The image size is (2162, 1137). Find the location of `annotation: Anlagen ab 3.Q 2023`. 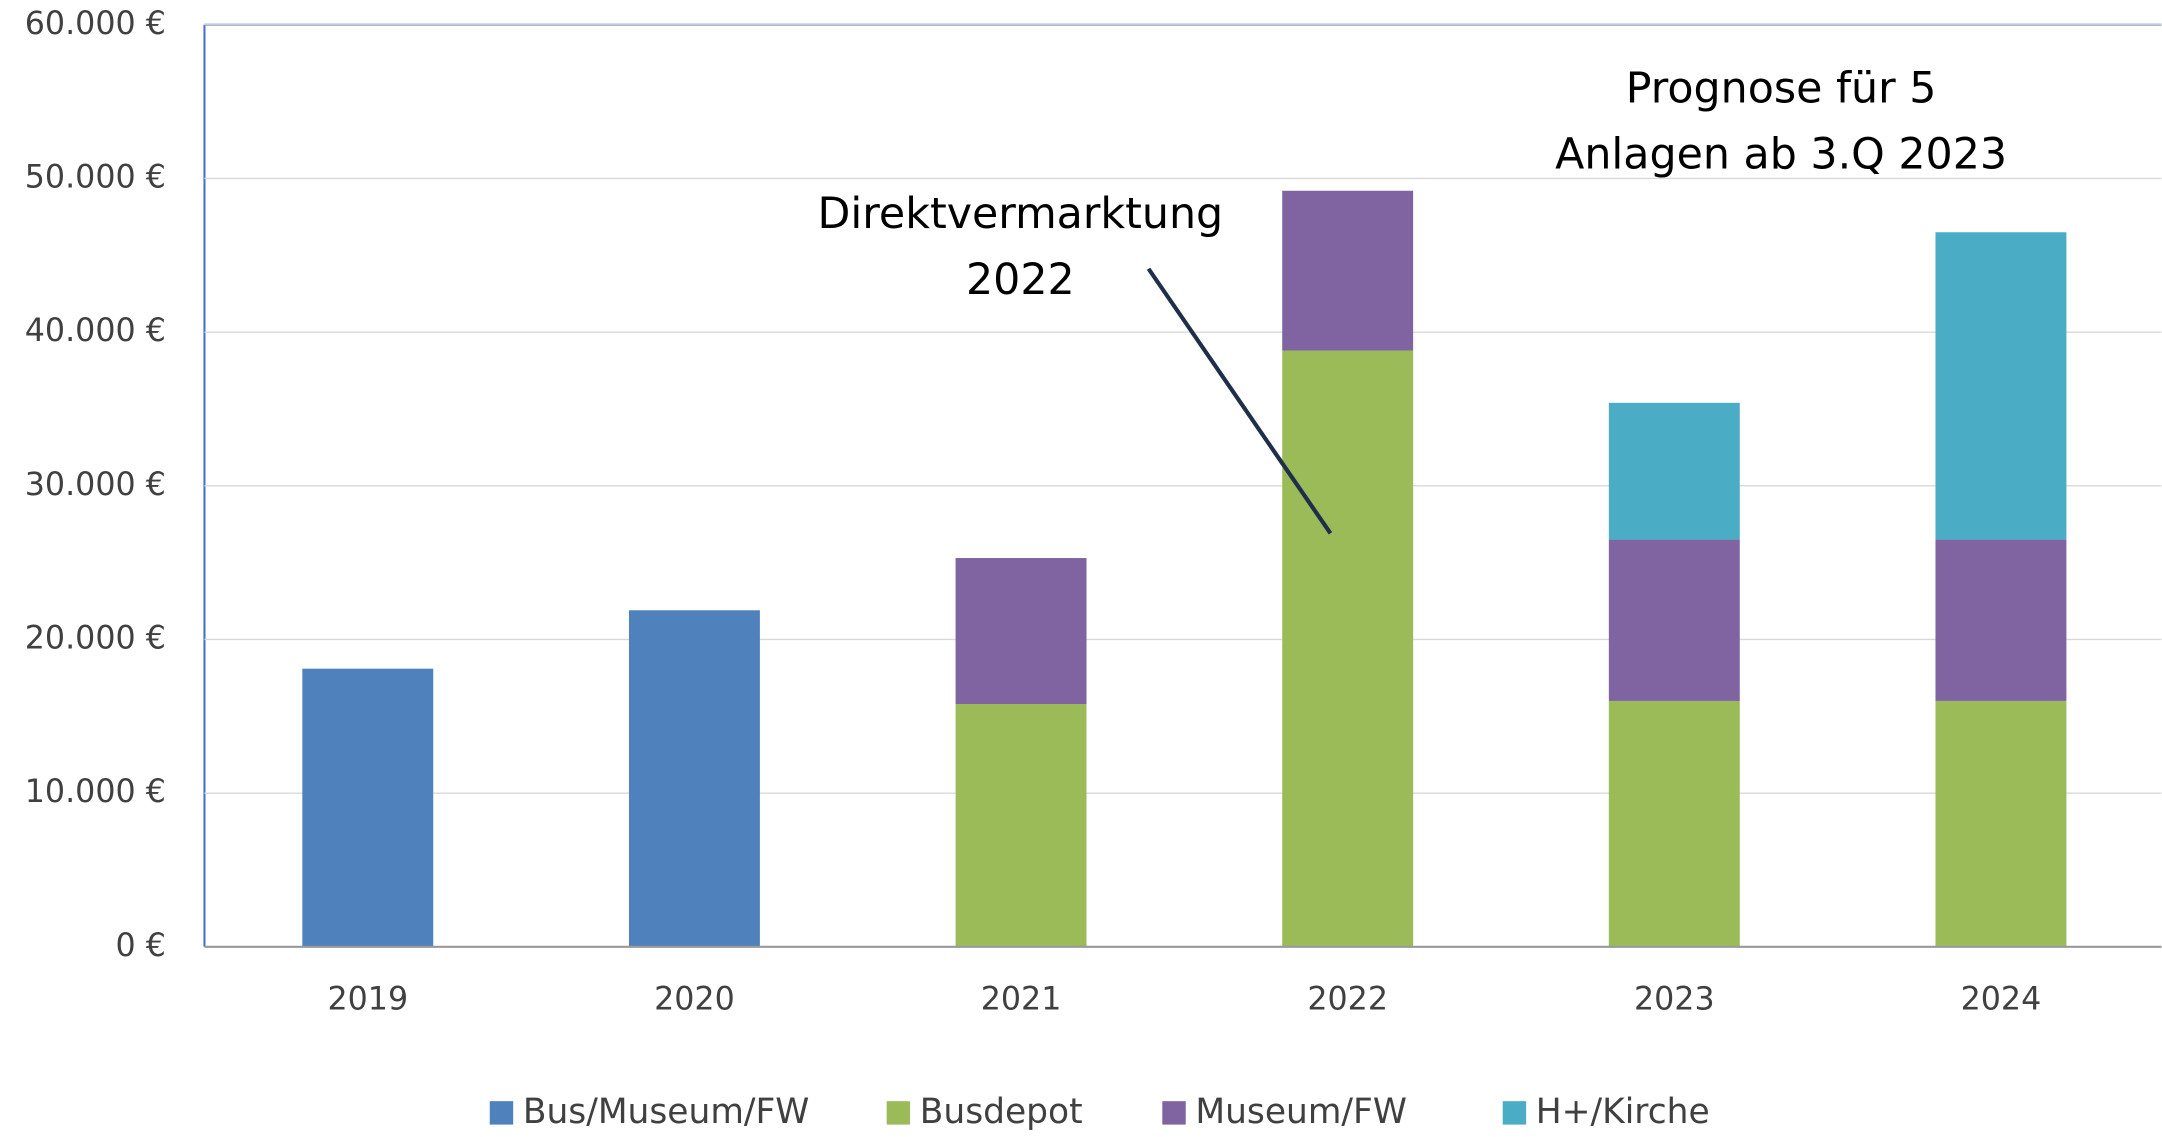

annotation: Anlagen ab 3.Q 2023 is located at coordinates (1781, 155).